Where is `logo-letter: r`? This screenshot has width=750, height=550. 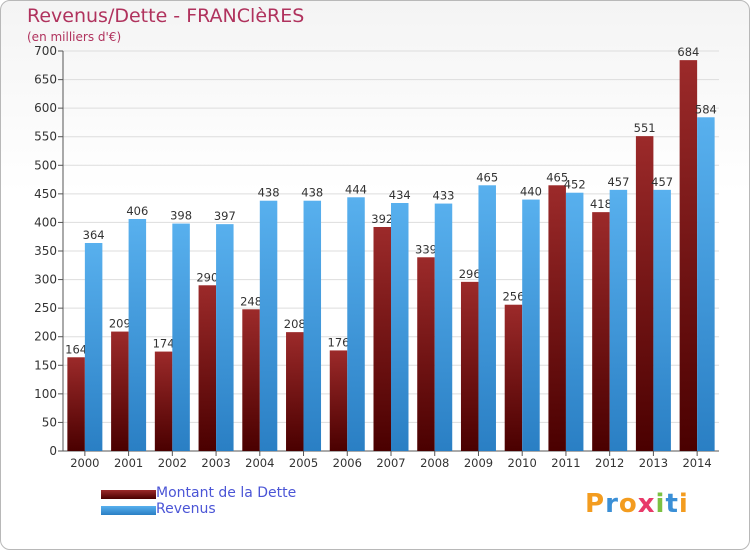
logo-letter: r is located at coordinates (612, 504).